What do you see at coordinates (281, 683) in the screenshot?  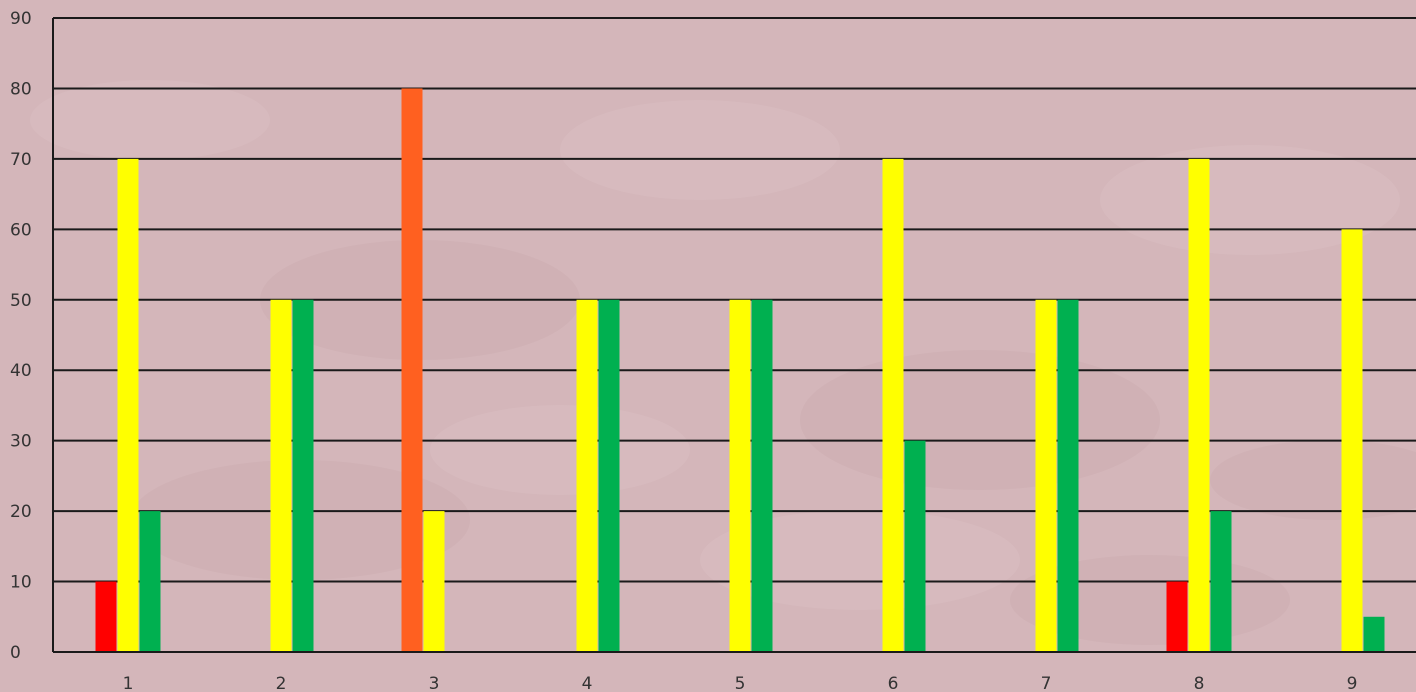 I see `x-tick-label: 2` at bounding box center [281, 683].